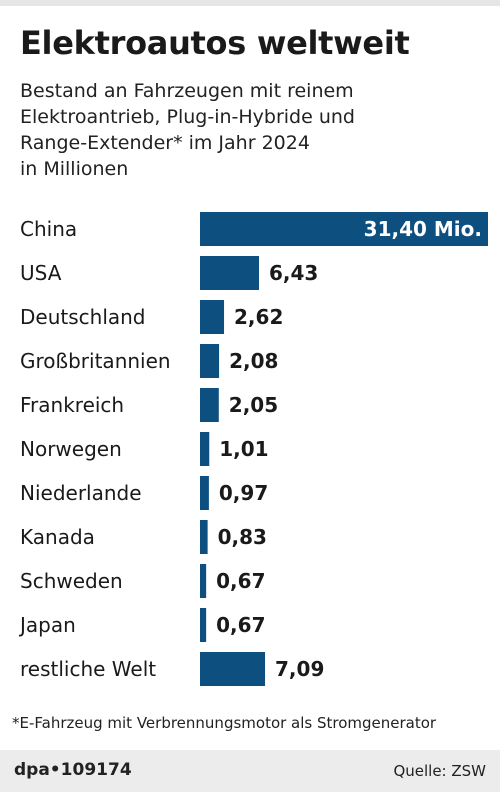 The height and width of the screenshot is (792, 500). What do you see at coordinates (88, 669) in the screenshot?
I see `category-label: restliche Welt` at bounding box center [88, 669].